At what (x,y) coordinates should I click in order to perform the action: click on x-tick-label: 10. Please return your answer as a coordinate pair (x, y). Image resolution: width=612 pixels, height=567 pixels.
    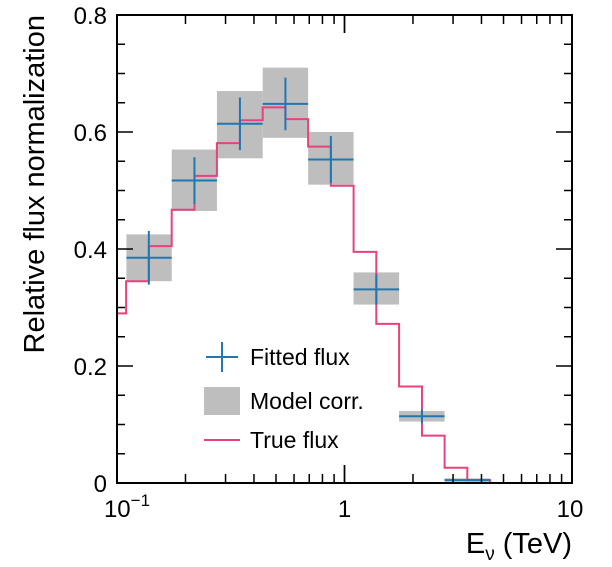
    Looking at the image, I should click on (570, 509).